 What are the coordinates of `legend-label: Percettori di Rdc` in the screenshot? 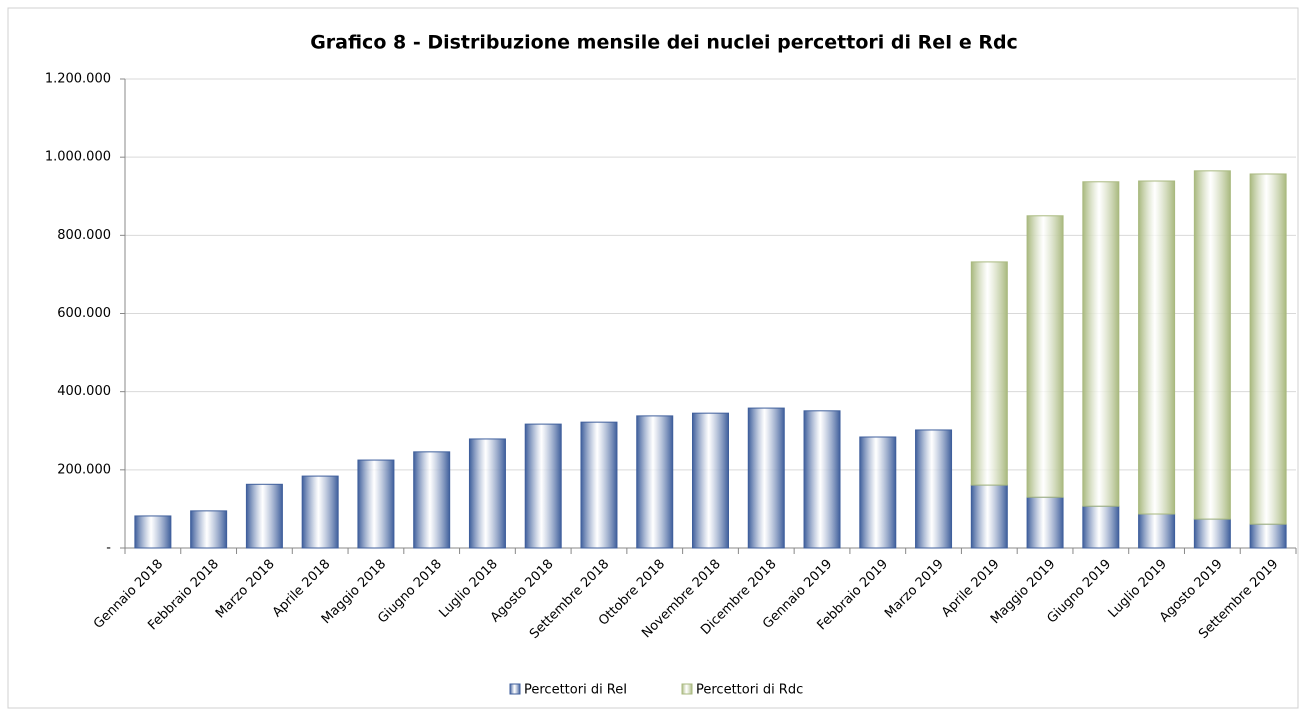 It's located at (749, 690).